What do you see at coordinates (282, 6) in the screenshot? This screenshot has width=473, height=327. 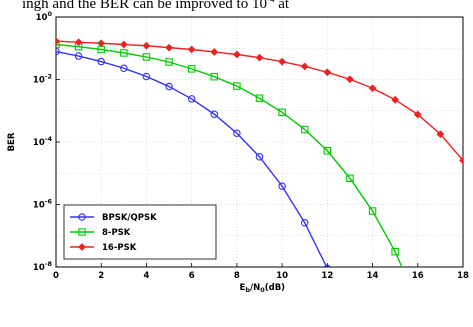 I see `caption-tail: at` at bounding box center [282, 6].